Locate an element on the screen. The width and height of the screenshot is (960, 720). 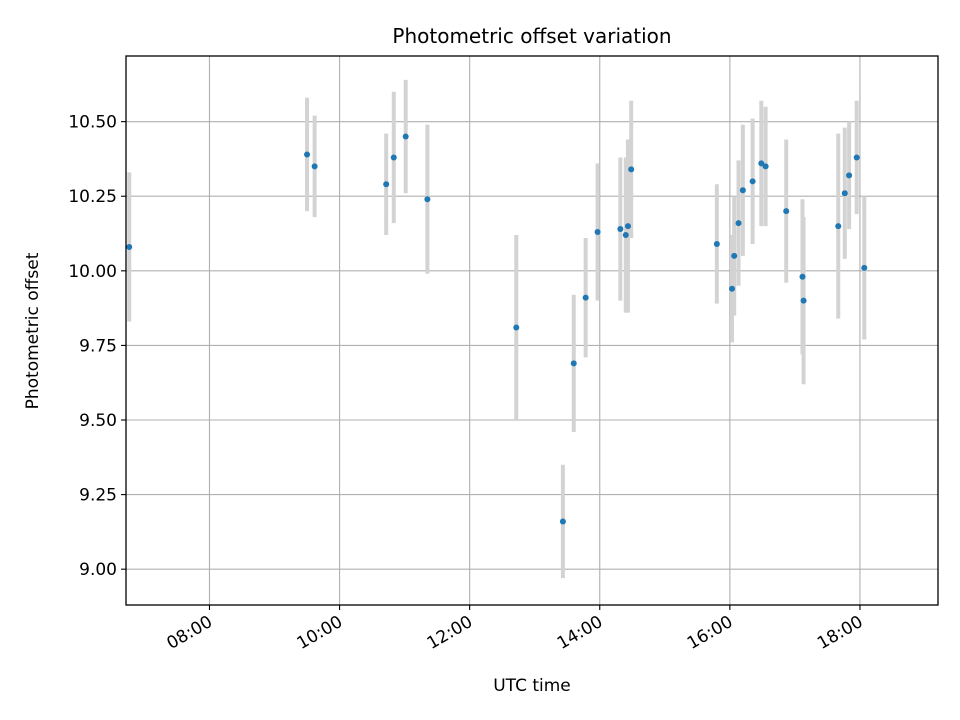
chart-title: Photometric offset variation is located at coordinates (531, 36).